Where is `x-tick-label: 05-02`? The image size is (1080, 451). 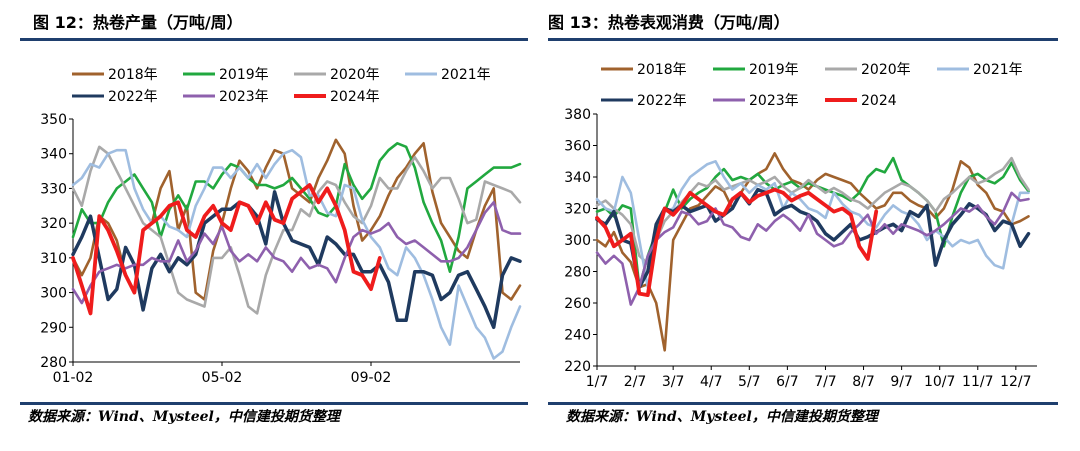
x-tick-label: 05-02 is located at coordinates (222, 378).